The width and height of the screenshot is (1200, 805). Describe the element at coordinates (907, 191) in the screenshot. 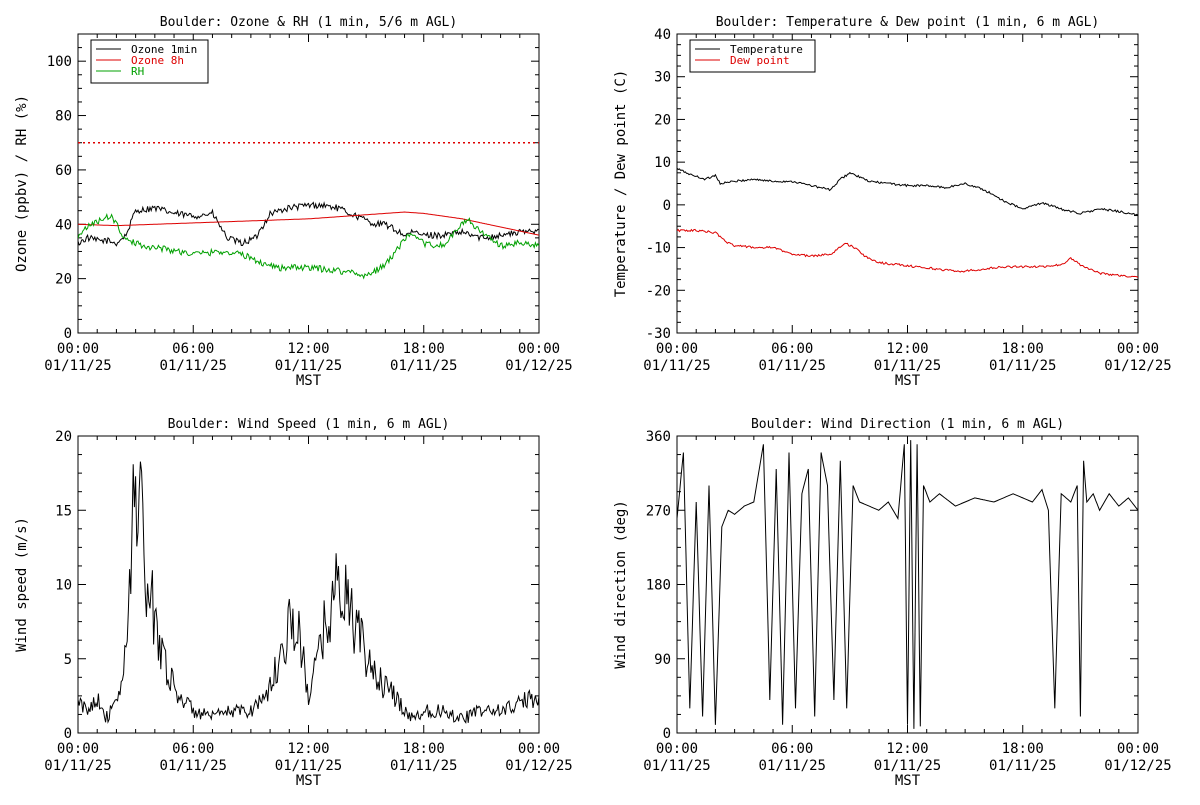

I see `temperature-series-line` at that location.